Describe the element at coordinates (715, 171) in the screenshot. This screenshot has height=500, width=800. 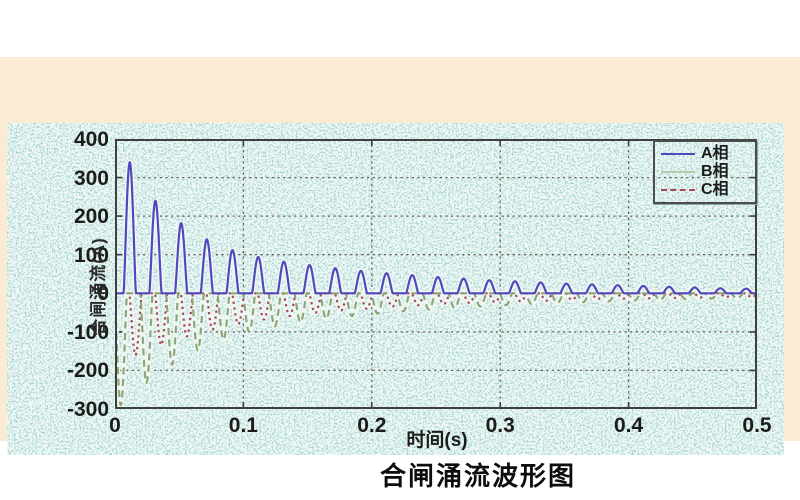
I see `legend-label-phase-b: B相` at that location.